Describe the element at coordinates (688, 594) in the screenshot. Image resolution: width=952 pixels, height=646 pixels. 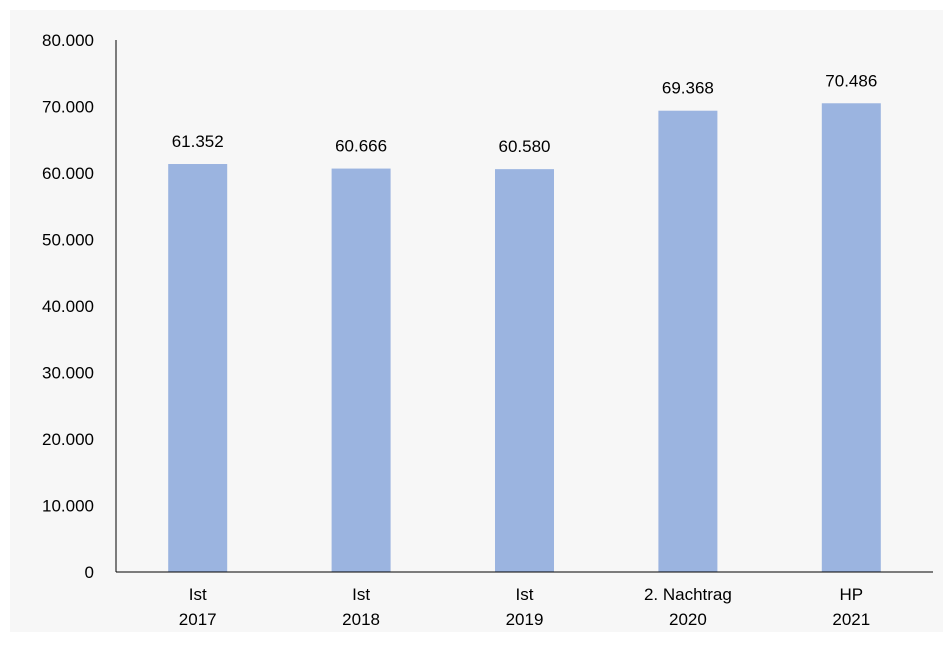
I see `x-tick-label: 2. Nachtrag` at that location.